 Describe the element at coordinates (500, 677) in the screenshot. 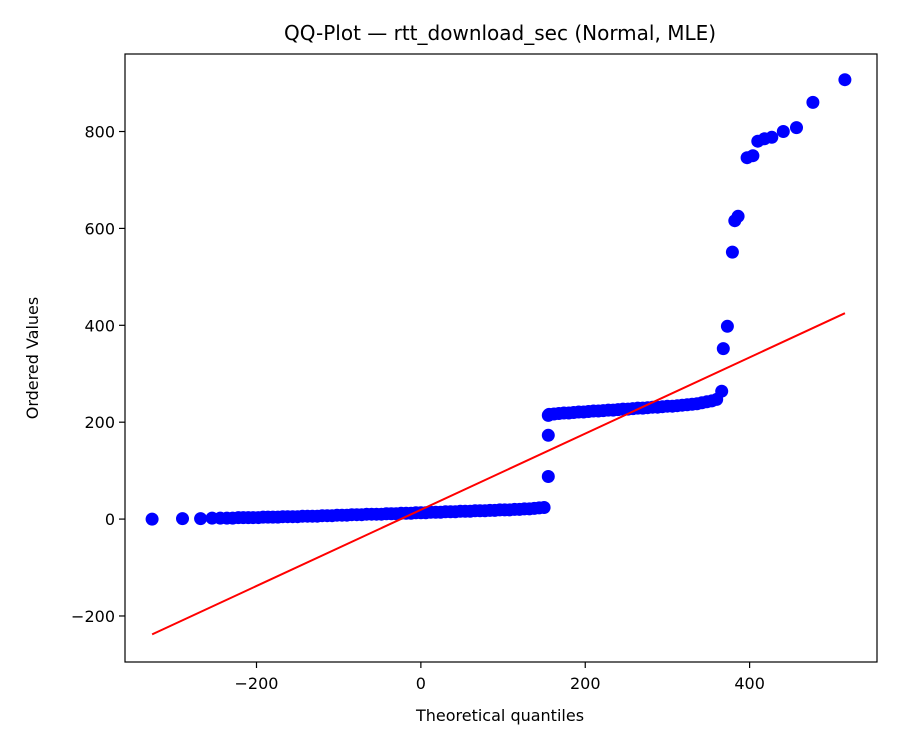

I see `x-axis-ticks: −200 0 200 400` at that location.